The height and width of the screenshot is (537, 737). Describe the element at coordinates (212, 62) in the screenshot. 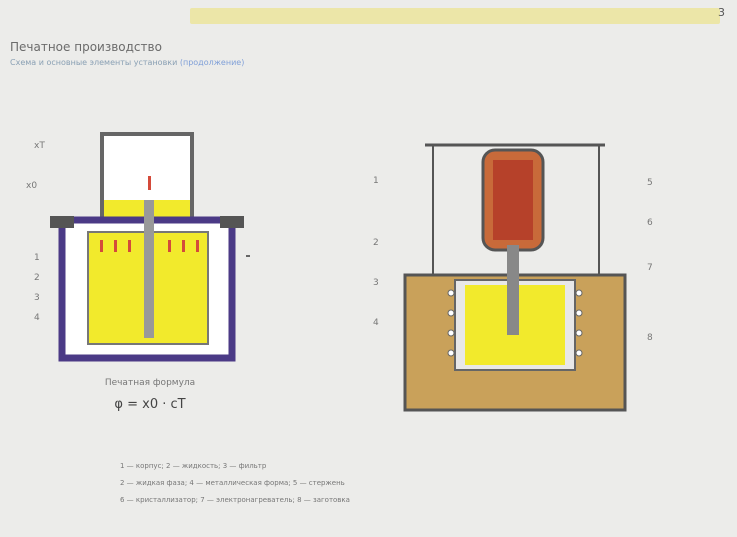

I see `slide-subtitle-link: (продолжение)` at that location.